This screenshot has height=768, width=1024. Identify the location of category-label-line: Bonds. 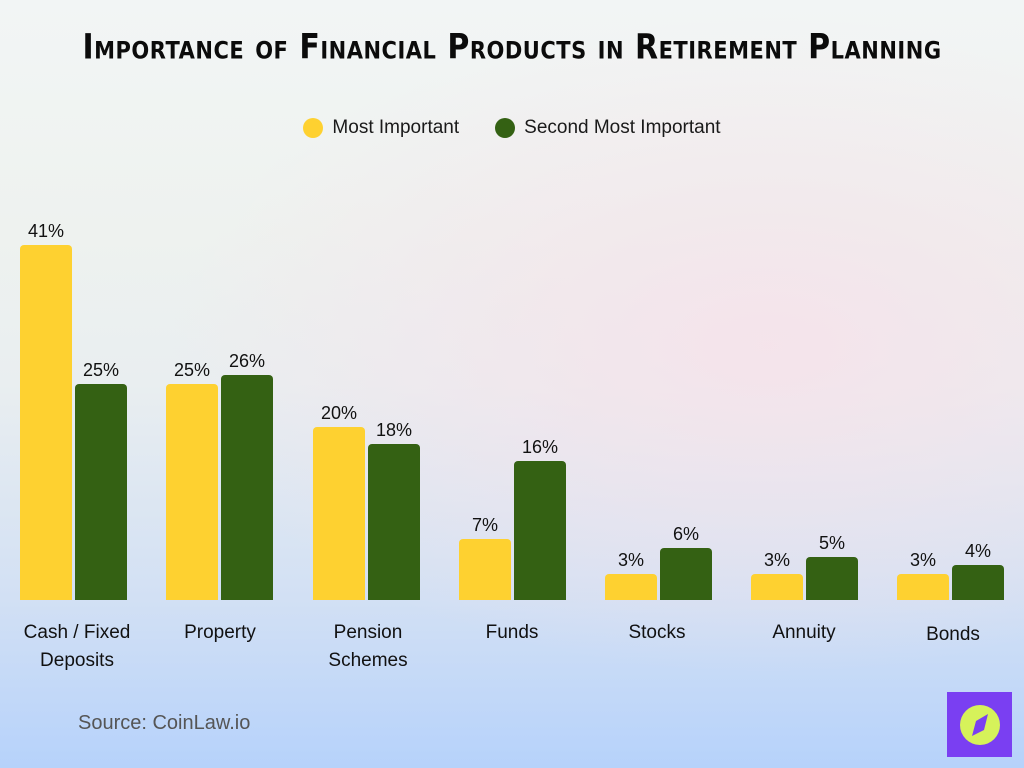
(953, 634).